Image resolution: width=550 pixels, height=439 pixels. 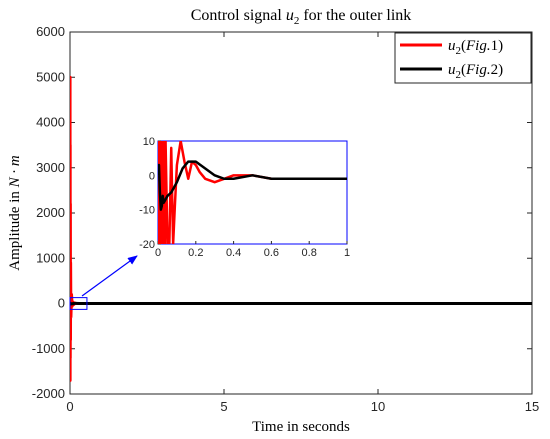 I want to click on inset-axis-ticks: 0 0.2 0.4 0.6 0.8 1 -20 -10 0 10, so click(x=244, y=197).